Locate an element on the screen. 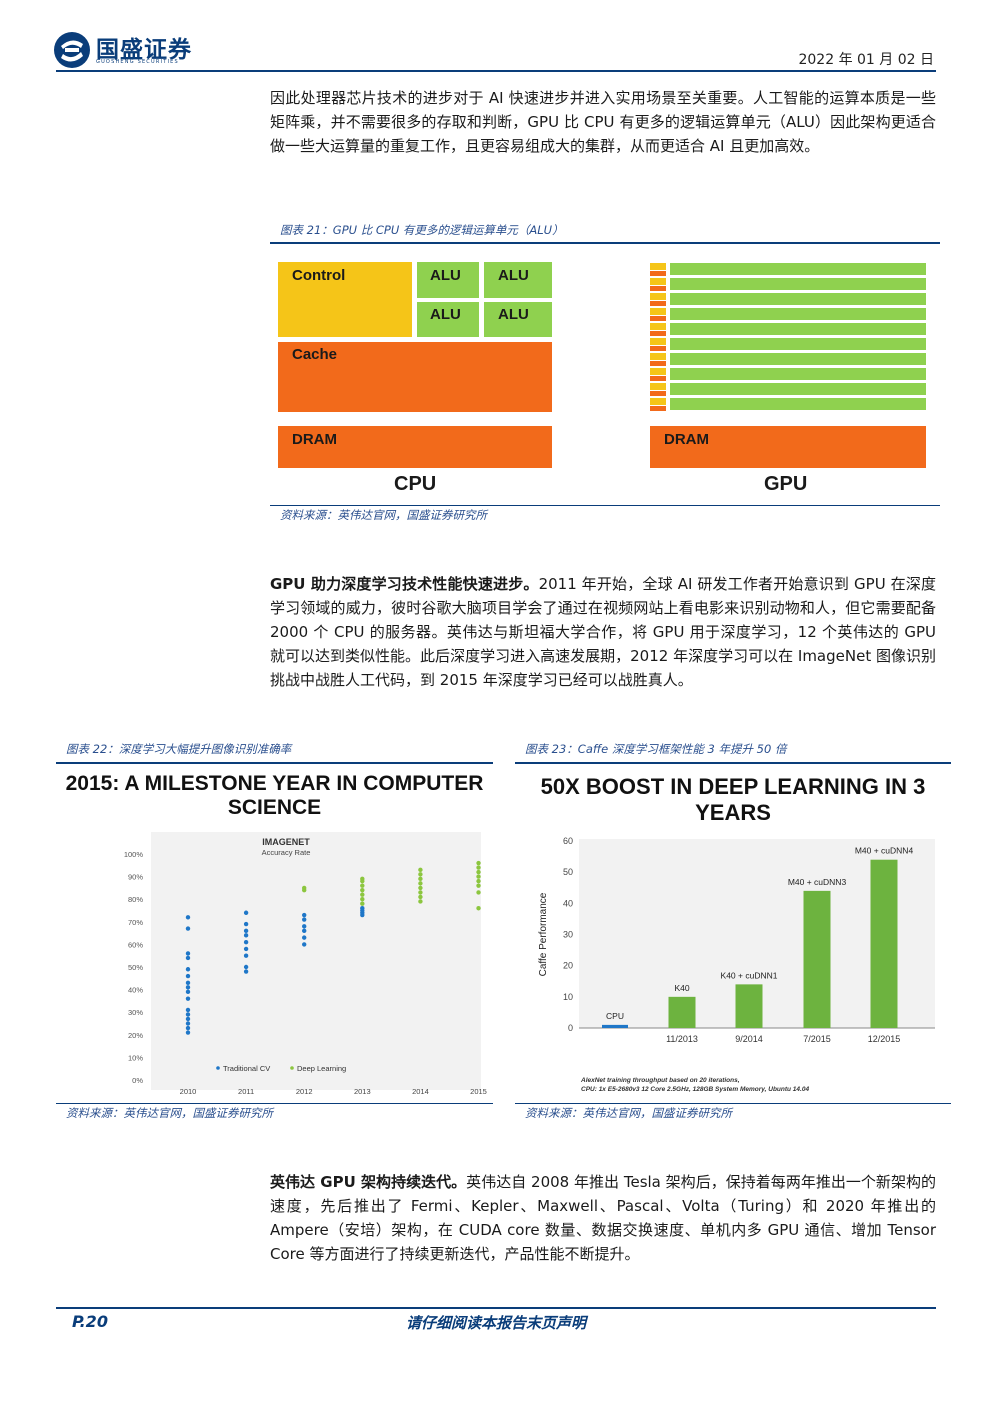 The height and width of the screenshot is (1403, 992). figure-22-bottom-rule is located at coordinates (274, 1103).